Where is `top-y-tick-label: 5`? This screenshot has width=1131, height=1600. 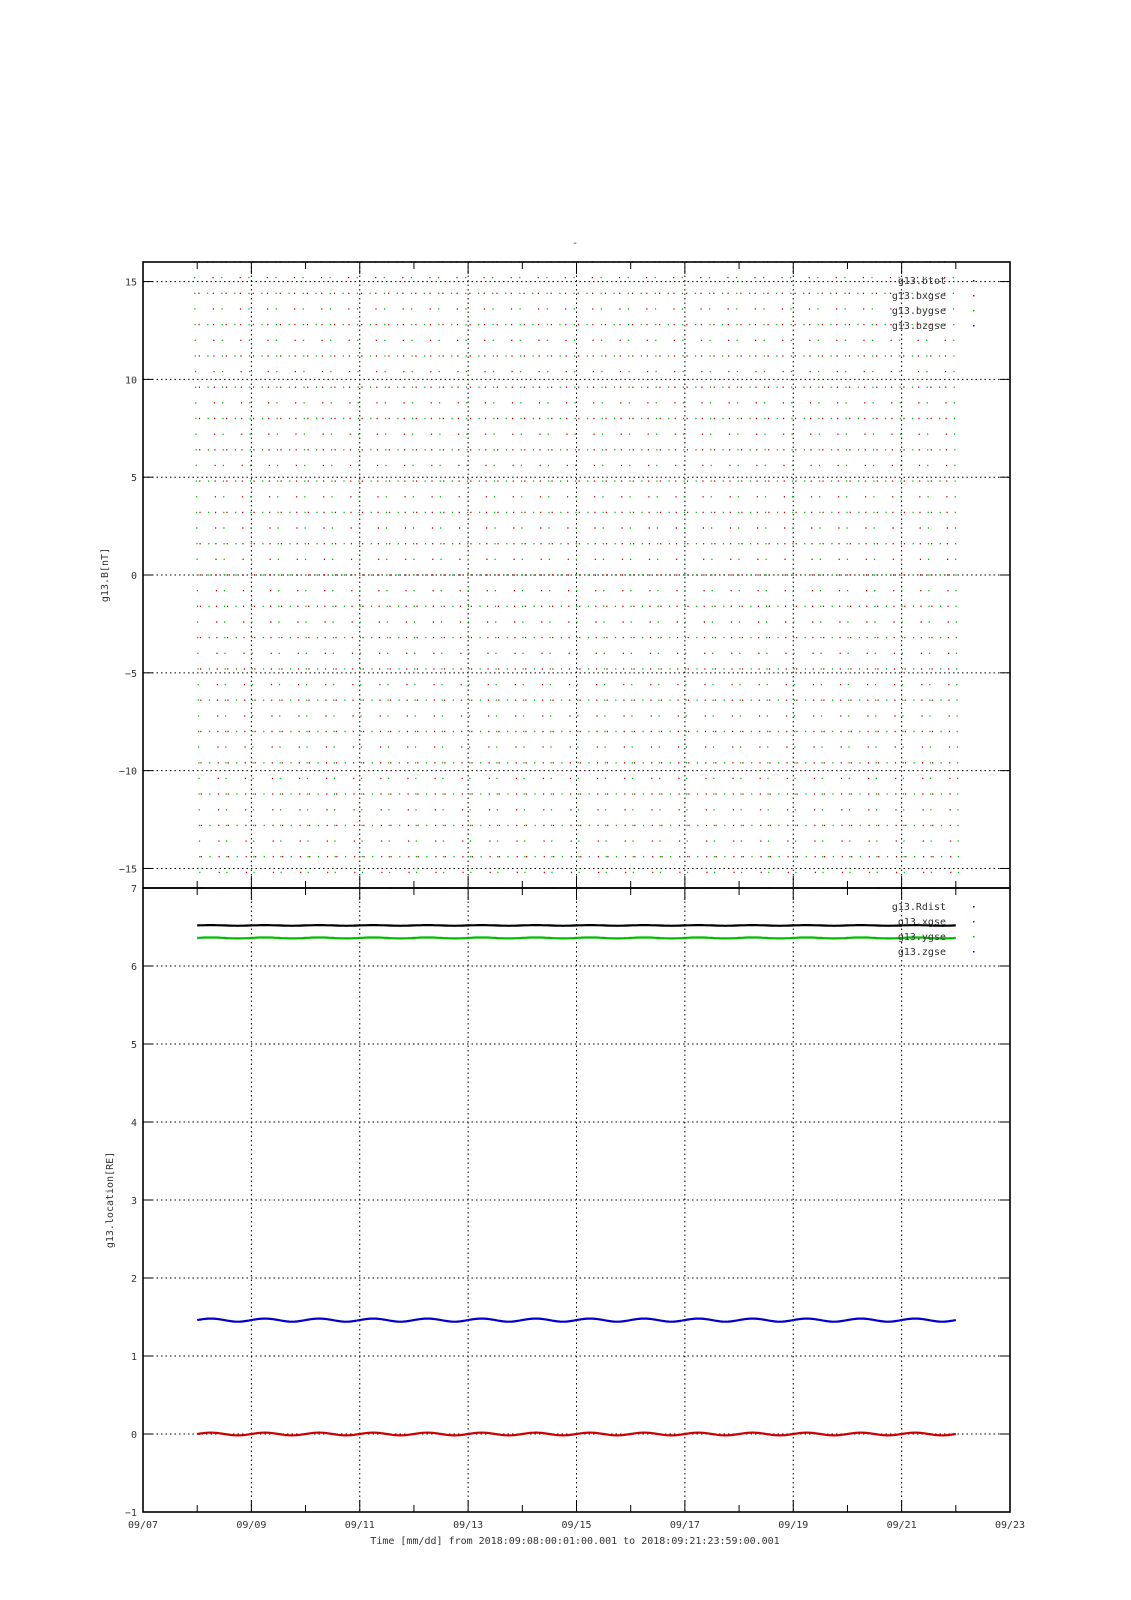
top-y-tick-label: 5 is located at coordinates (134, 478).